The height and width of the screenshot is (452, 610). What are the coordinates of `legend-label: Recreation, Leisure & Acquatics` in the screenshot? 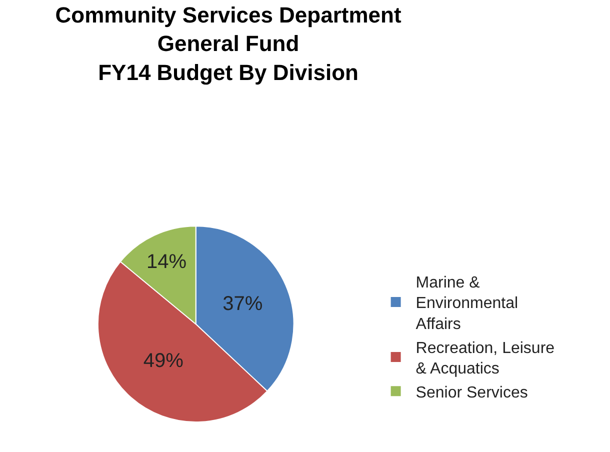 It's located at (485, 359).